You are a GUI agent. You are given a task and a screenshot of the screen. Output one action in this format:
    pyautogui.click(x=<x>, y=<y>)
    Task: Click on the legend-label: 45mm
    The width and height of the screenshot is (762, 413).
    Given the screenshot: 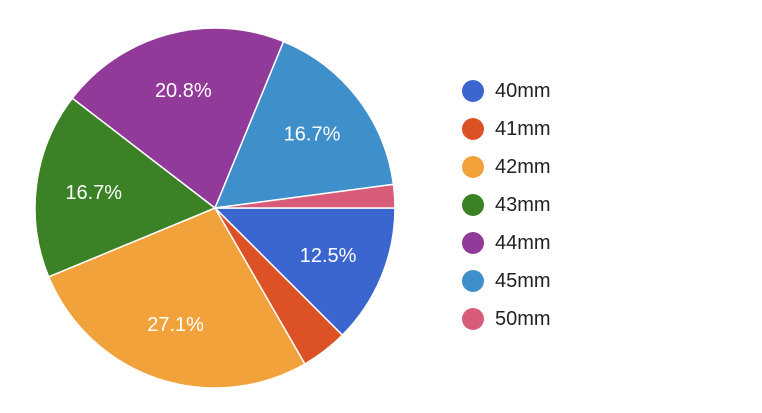 What is the action you would take?
    pyautogui.click(x=523, y=281)
    